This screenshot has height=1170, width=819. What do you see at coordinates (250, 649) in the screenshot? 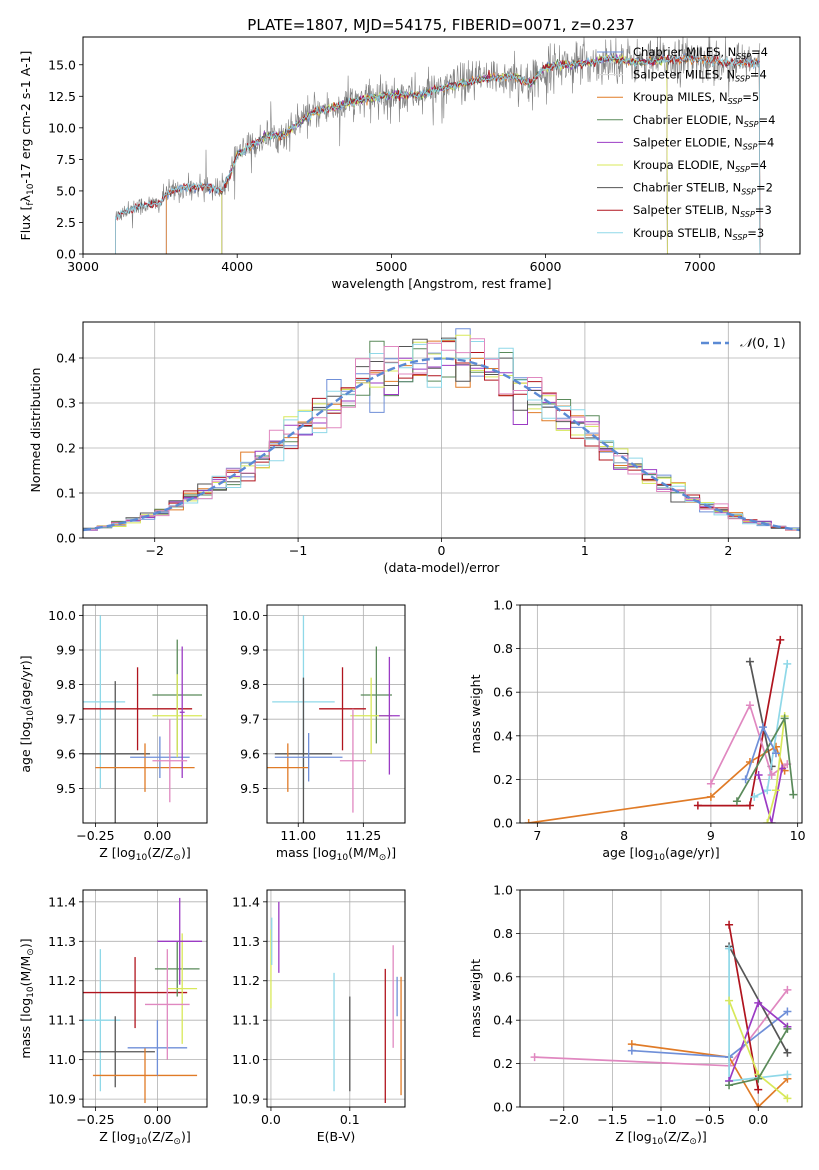
I see `y-tick-label: 9.9` at bounding box center [250, 649].